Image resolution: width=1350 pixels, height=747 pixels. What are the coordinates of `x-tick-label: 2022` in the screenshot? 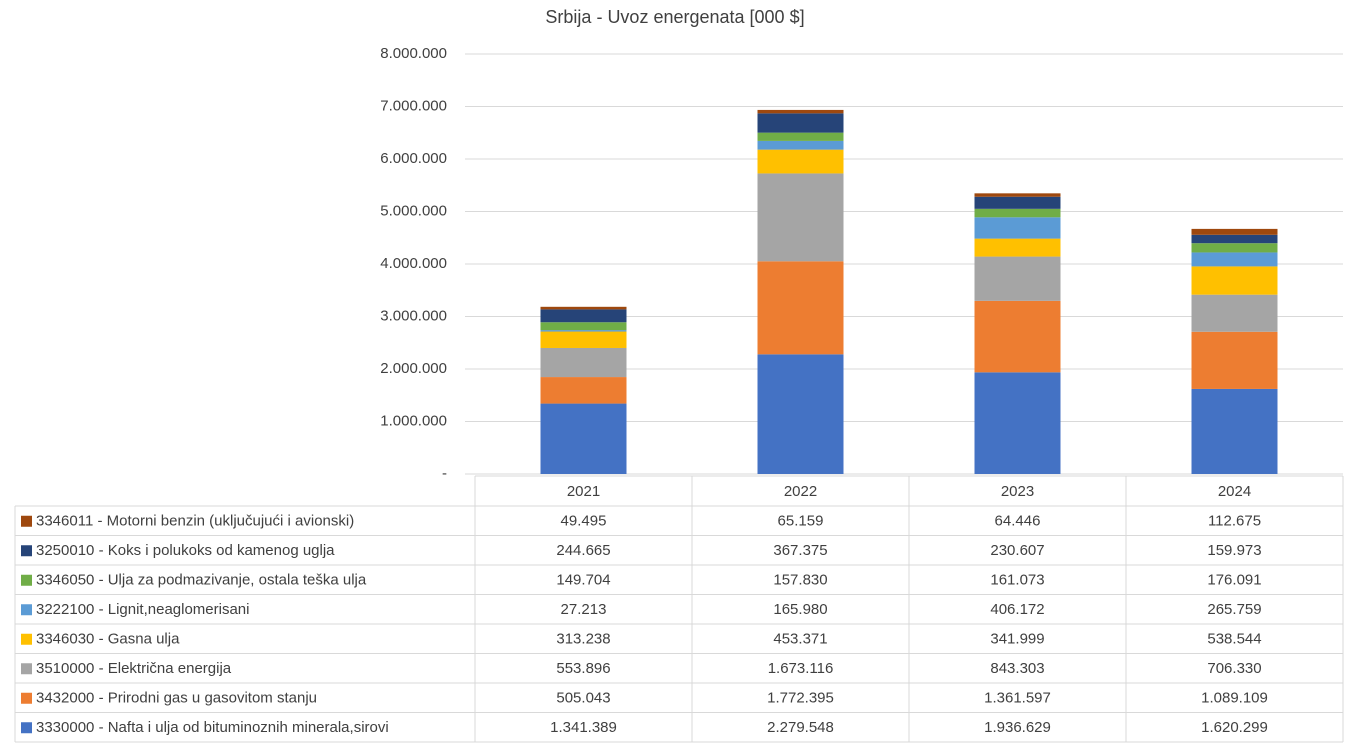 It's located at (800, 491).